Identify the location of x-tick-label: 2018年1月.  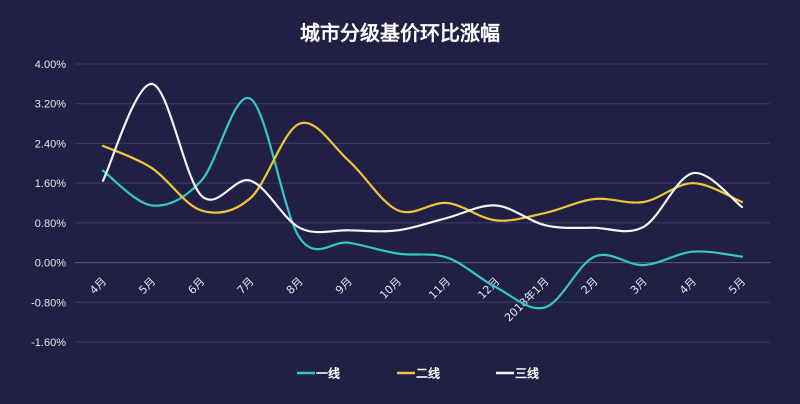
(526, 299).